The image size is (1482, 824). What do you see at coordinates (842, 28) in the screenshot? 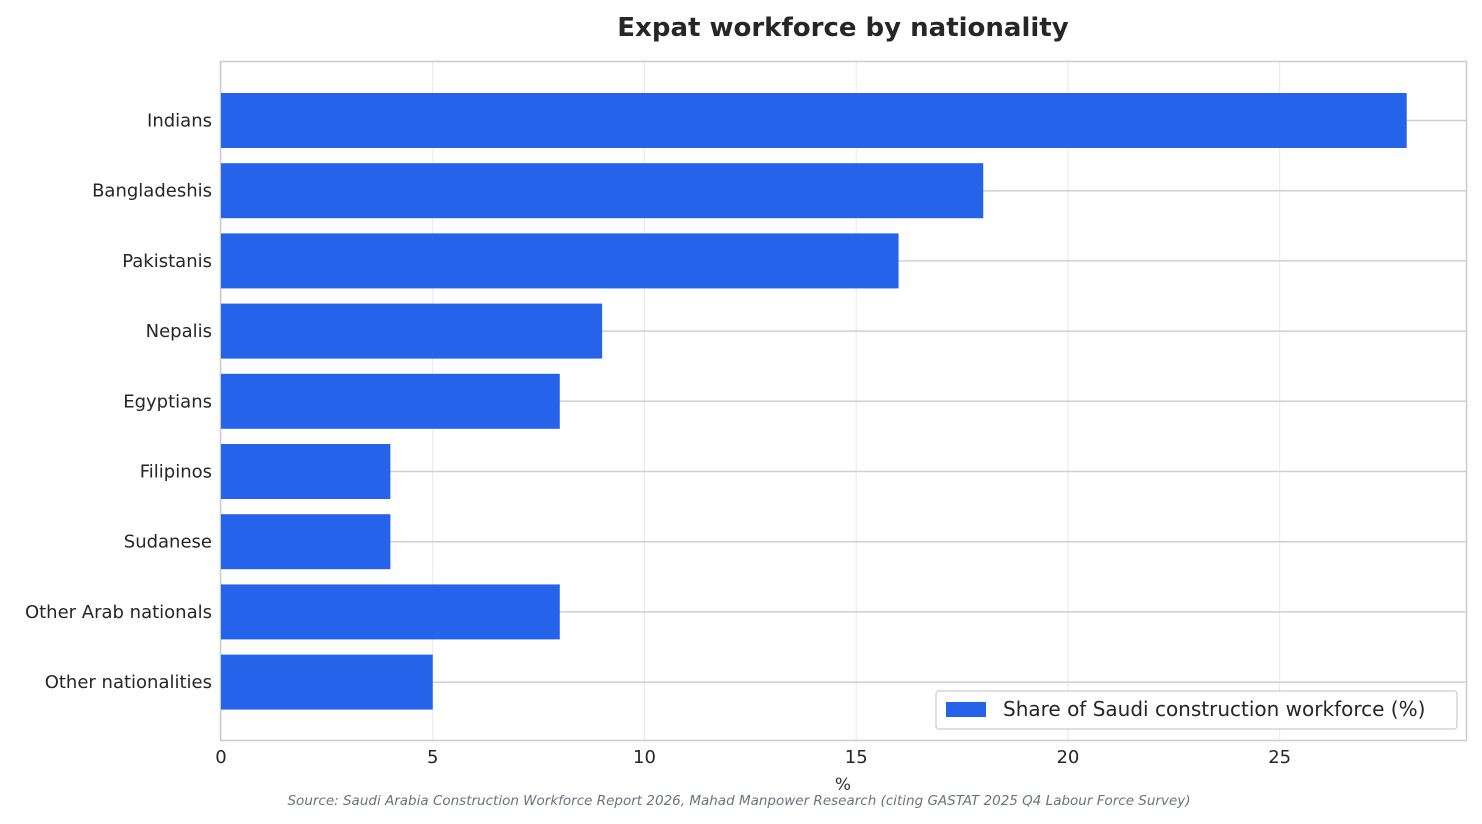
I see `chart-title: Expat workforce by nationality` at bounding box center [842, 28].